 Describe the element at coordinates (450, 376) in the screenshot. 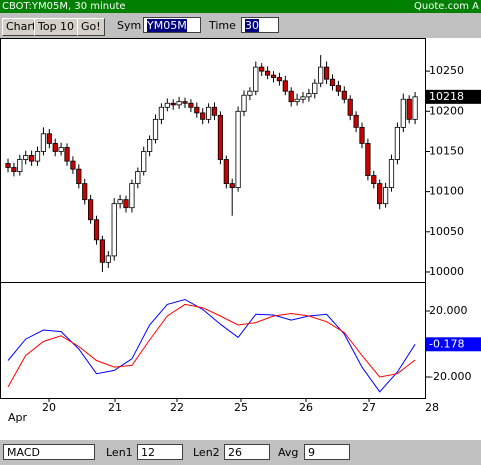

I see `y-tick-label: -20.000` at that location.